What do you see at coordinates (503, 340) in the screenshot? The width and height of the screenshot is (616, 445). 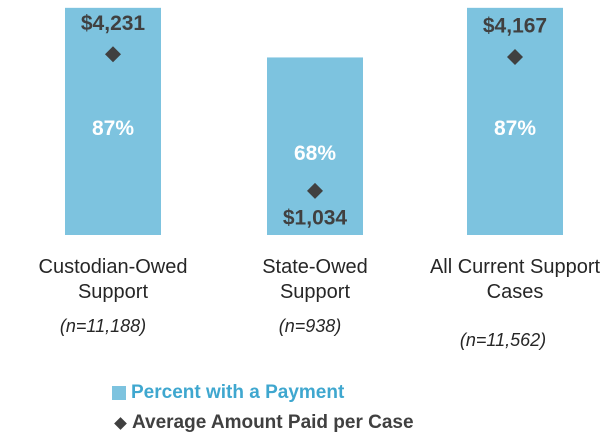 I see `sample-size-note: (n=11,562)` at bounding box center [503, 340].